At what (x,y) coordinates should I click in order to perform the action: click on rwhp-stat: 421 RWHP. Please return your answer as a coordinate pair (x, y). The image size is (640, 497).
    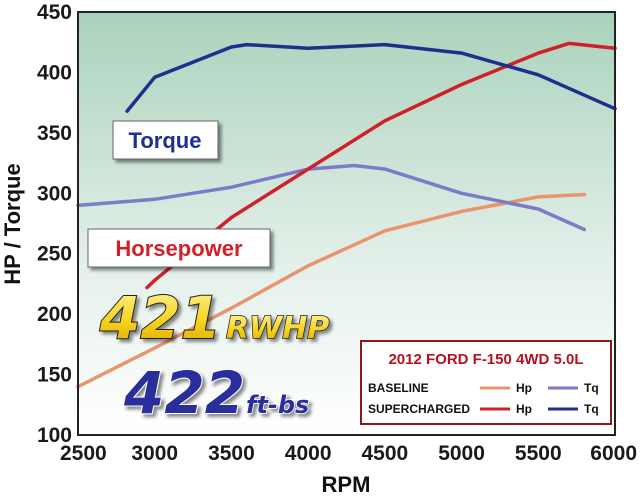
    Looking at the image, I should click on (214, 318).